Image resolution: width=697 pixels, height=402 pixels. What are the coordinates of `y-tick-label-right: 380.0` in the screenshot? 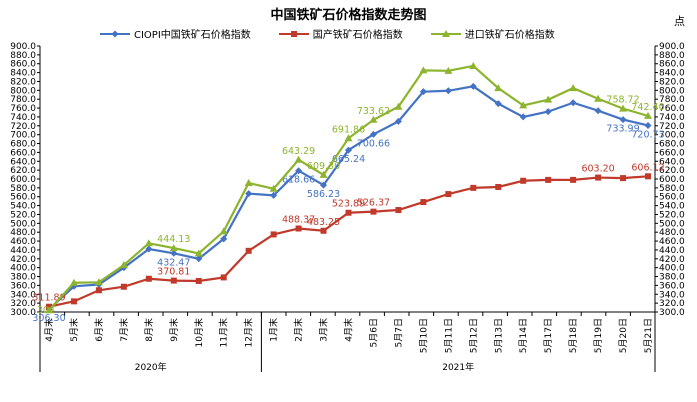 It's located at (672, 278).